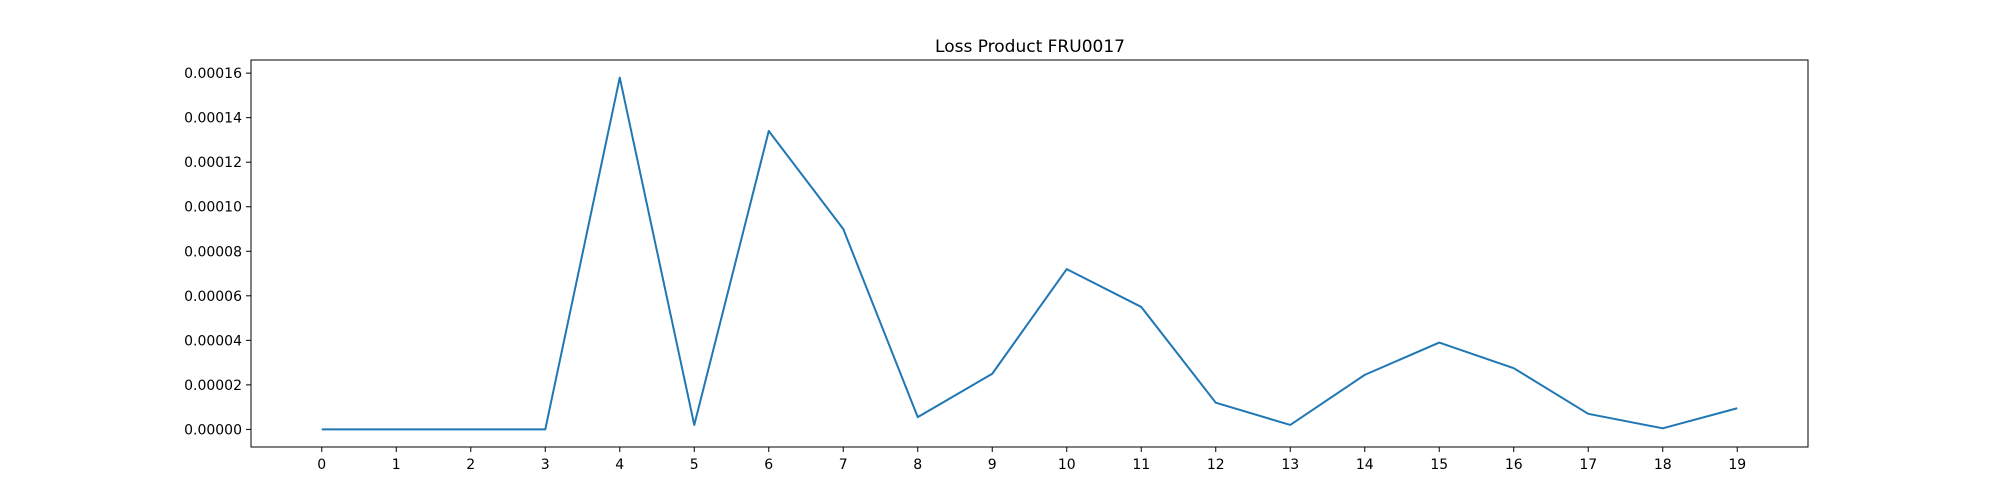 The width and height of the screenshot is (2000, 500). What do you see at coordinates (1588, 465) in the screenshot?
I see `x-tick-label: 17` at bounding box center [1588, 465].